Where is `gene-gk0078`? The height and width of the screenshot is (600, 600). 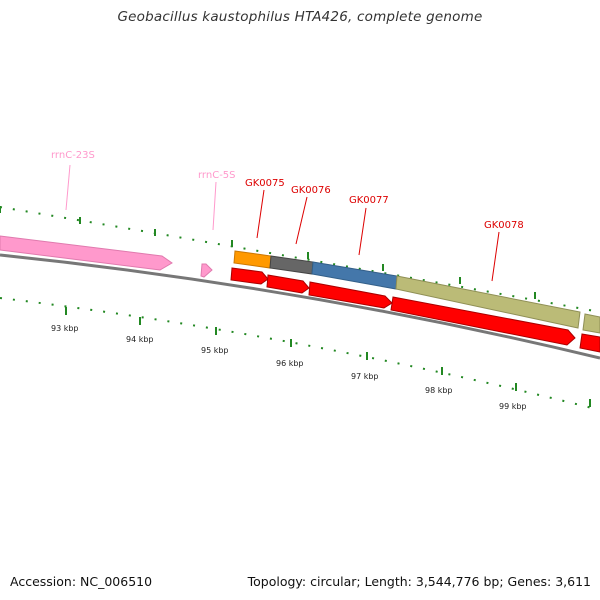 gene-gk0078 is located at coordinates (483, 321).